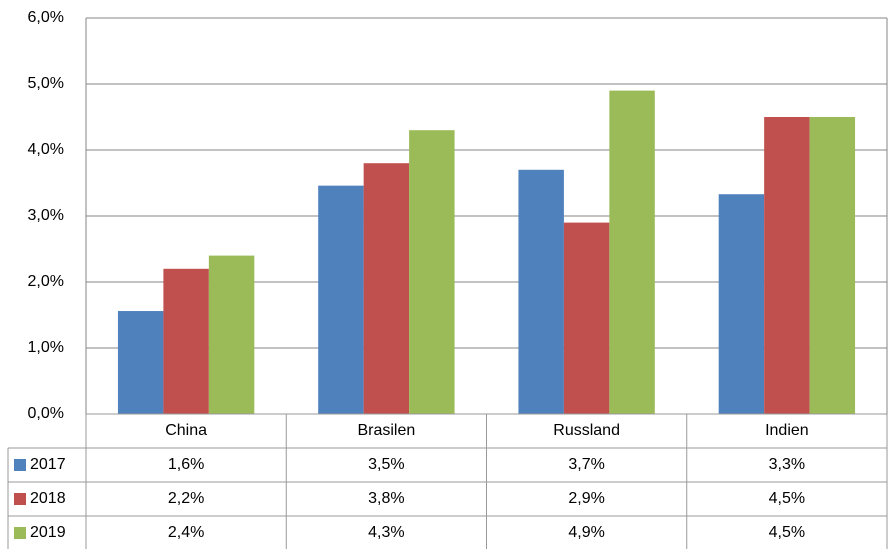  Describe the element at coordinates (787, 430) in the screenshot. I see `x-tick-label: Indien` at that location.